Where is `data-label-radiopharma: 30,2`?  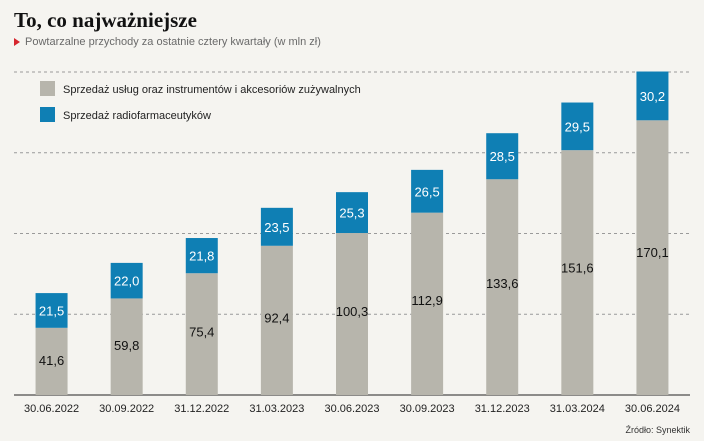 data-label-radiopharma: 30,2 is located at coordinates (652, 96).